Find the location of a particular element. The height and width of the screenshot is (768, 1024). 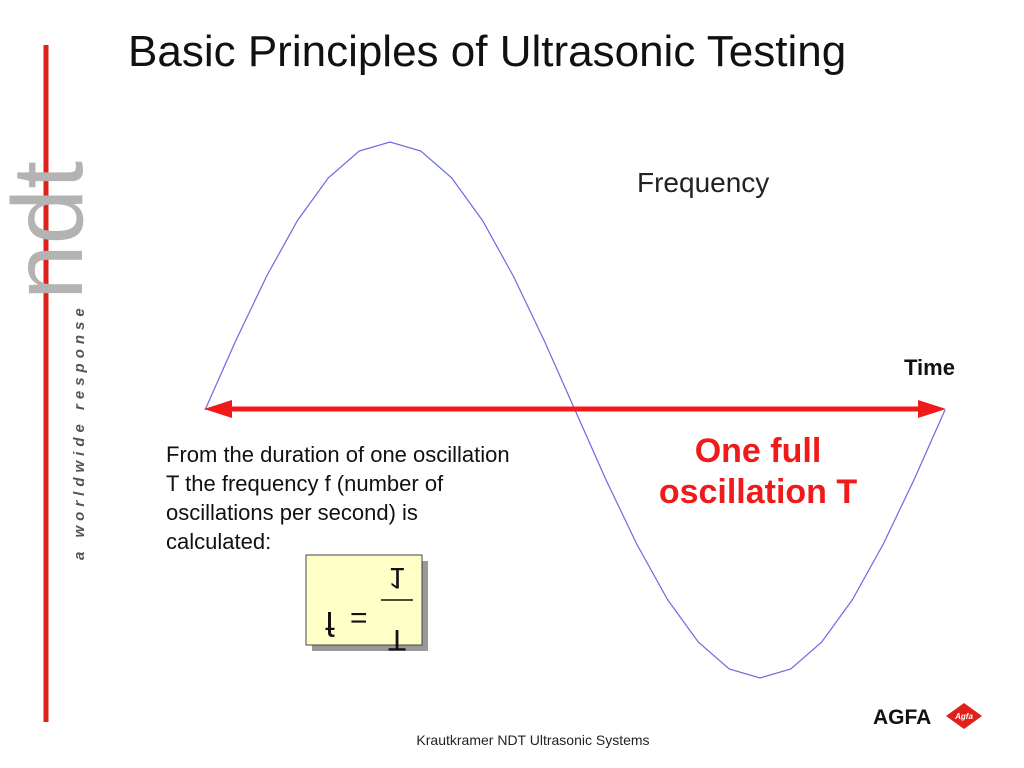

formula: f = T 1 is located at coordinates (369, 608).